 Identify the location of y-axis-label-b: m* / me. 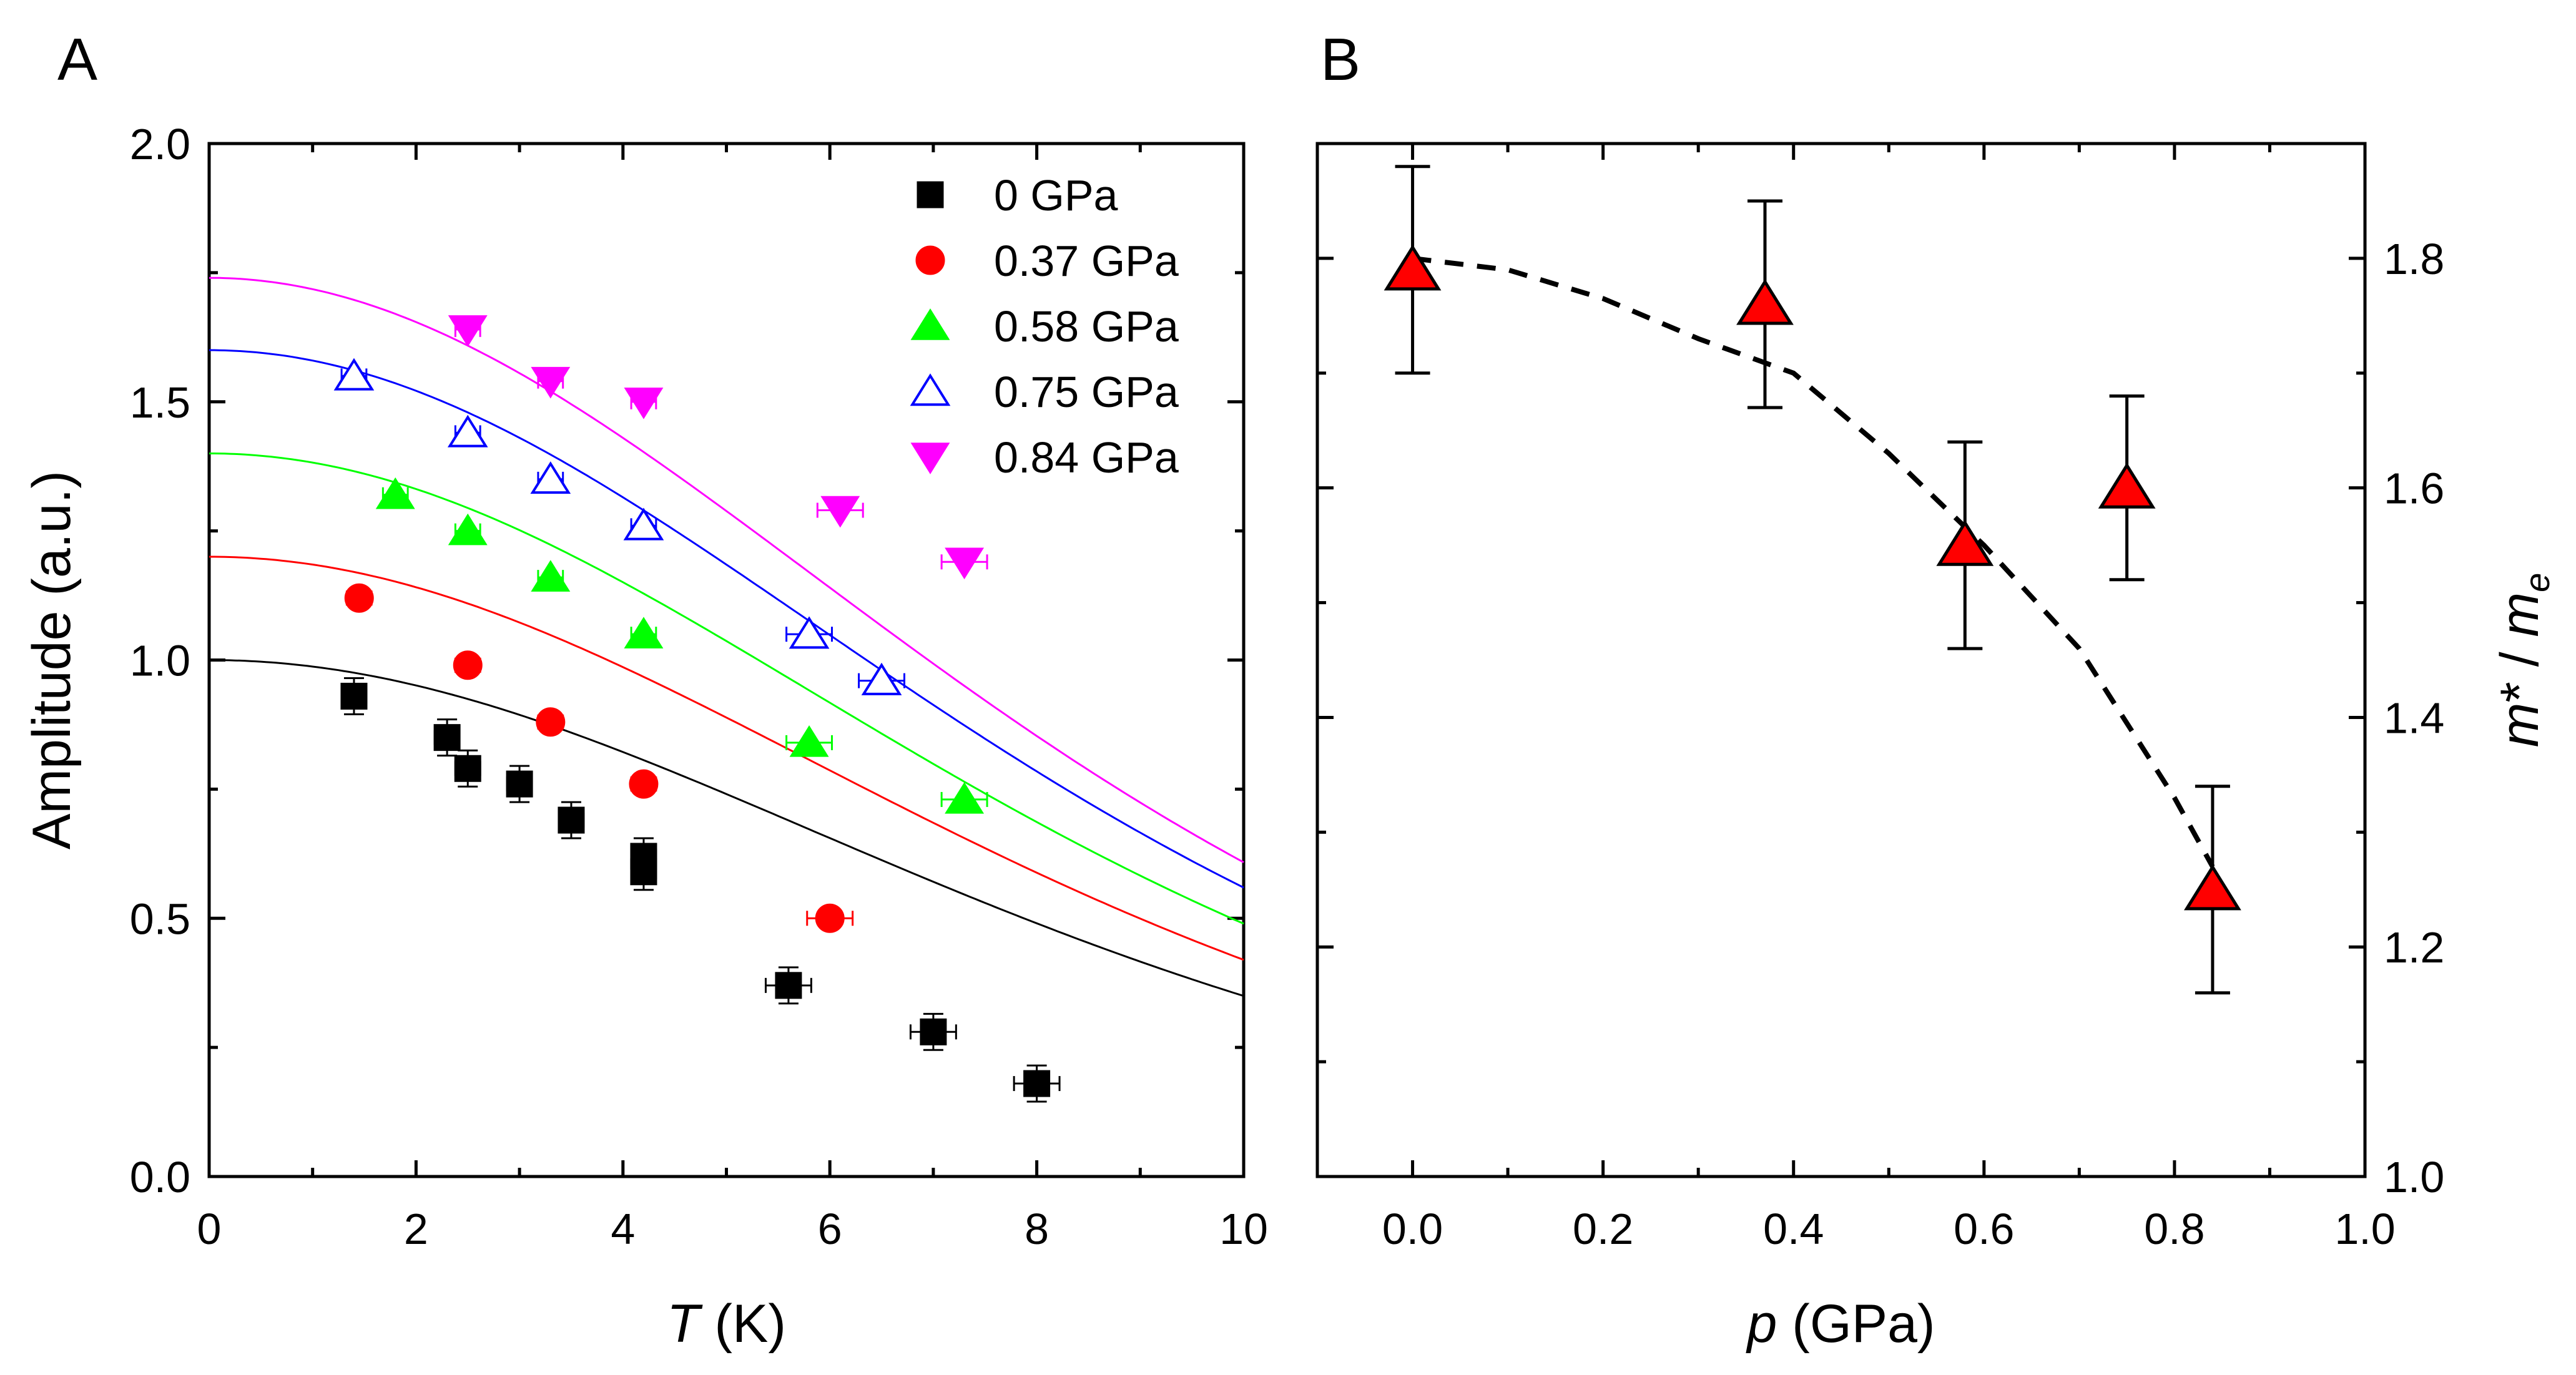
(2523, 660).